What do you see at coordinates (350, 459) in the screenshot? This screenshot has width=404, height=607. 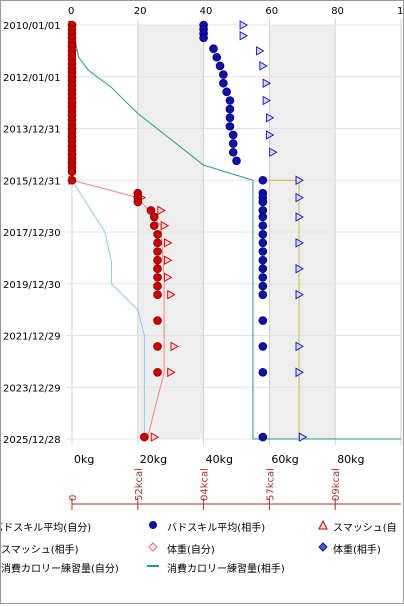 I see `x-bottom-tick-label: 80kg` at bounding box center [350, 459].